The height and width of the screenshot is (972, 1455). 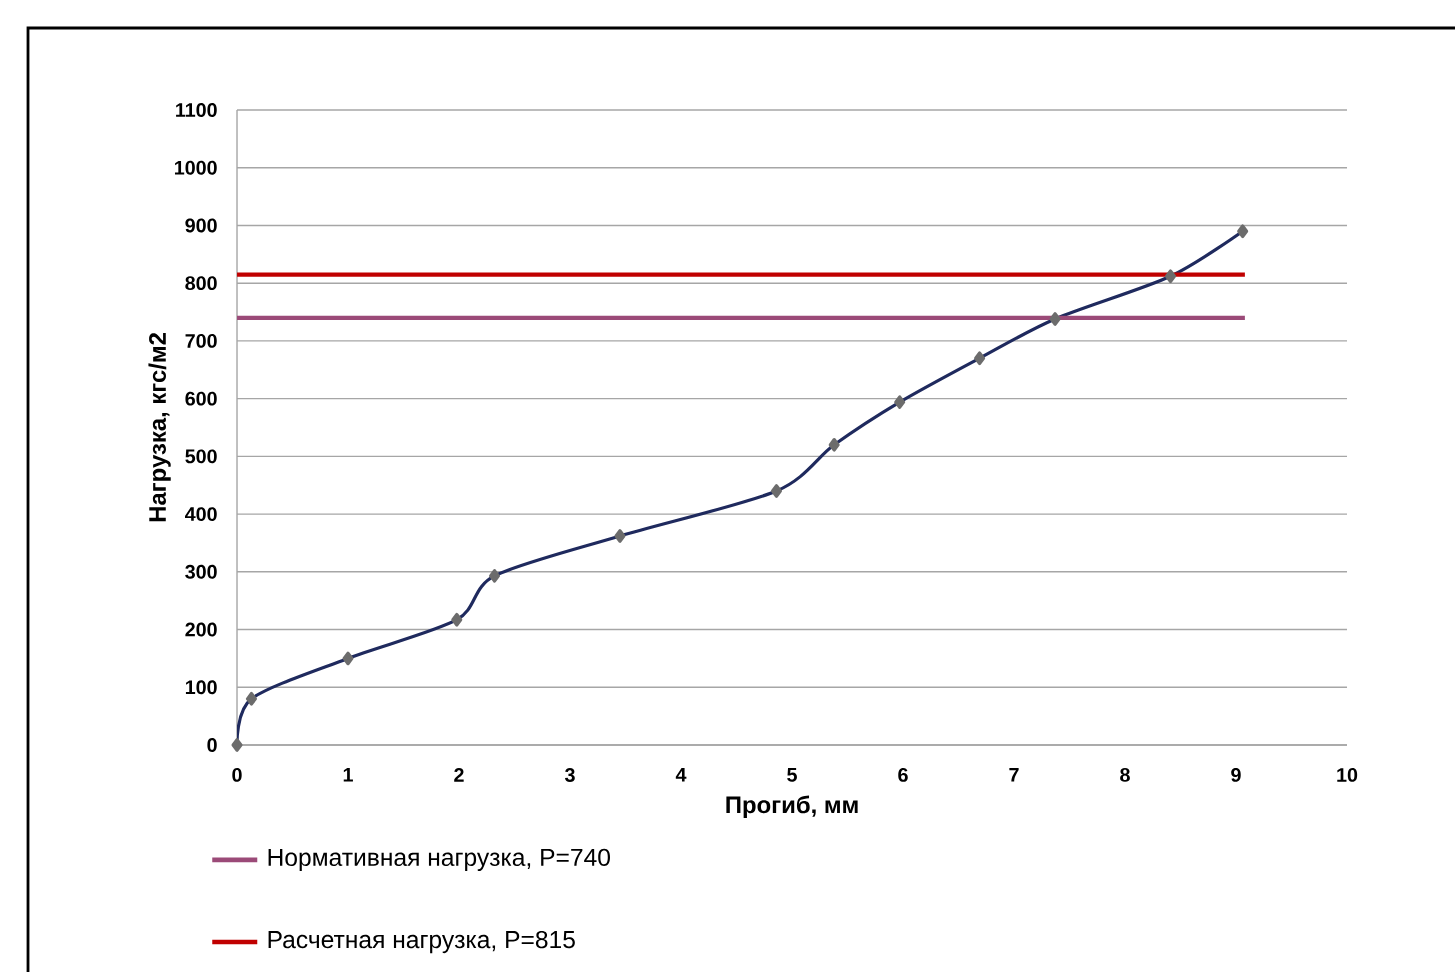 What do you see at coordinates (201, 687) in the screenshot?
I see `y-tick-label: 100` at bounding box center [201, 687].